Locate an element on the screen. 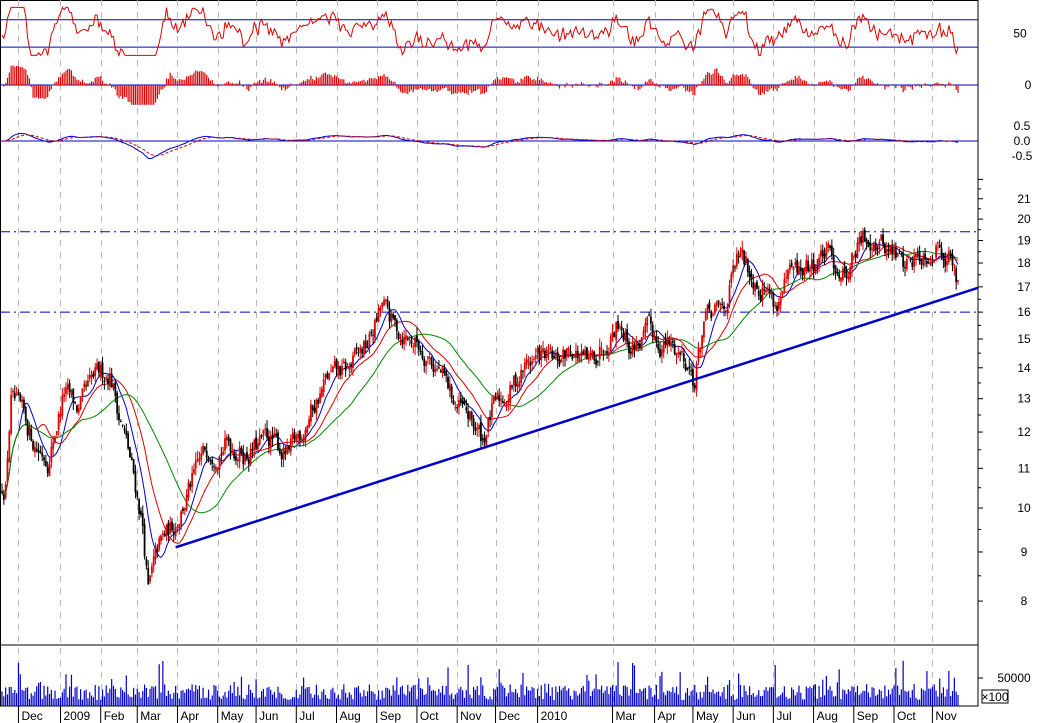 The image size is (1037, 723). x-tick-label: Aug is located at coordinates (827, 716).